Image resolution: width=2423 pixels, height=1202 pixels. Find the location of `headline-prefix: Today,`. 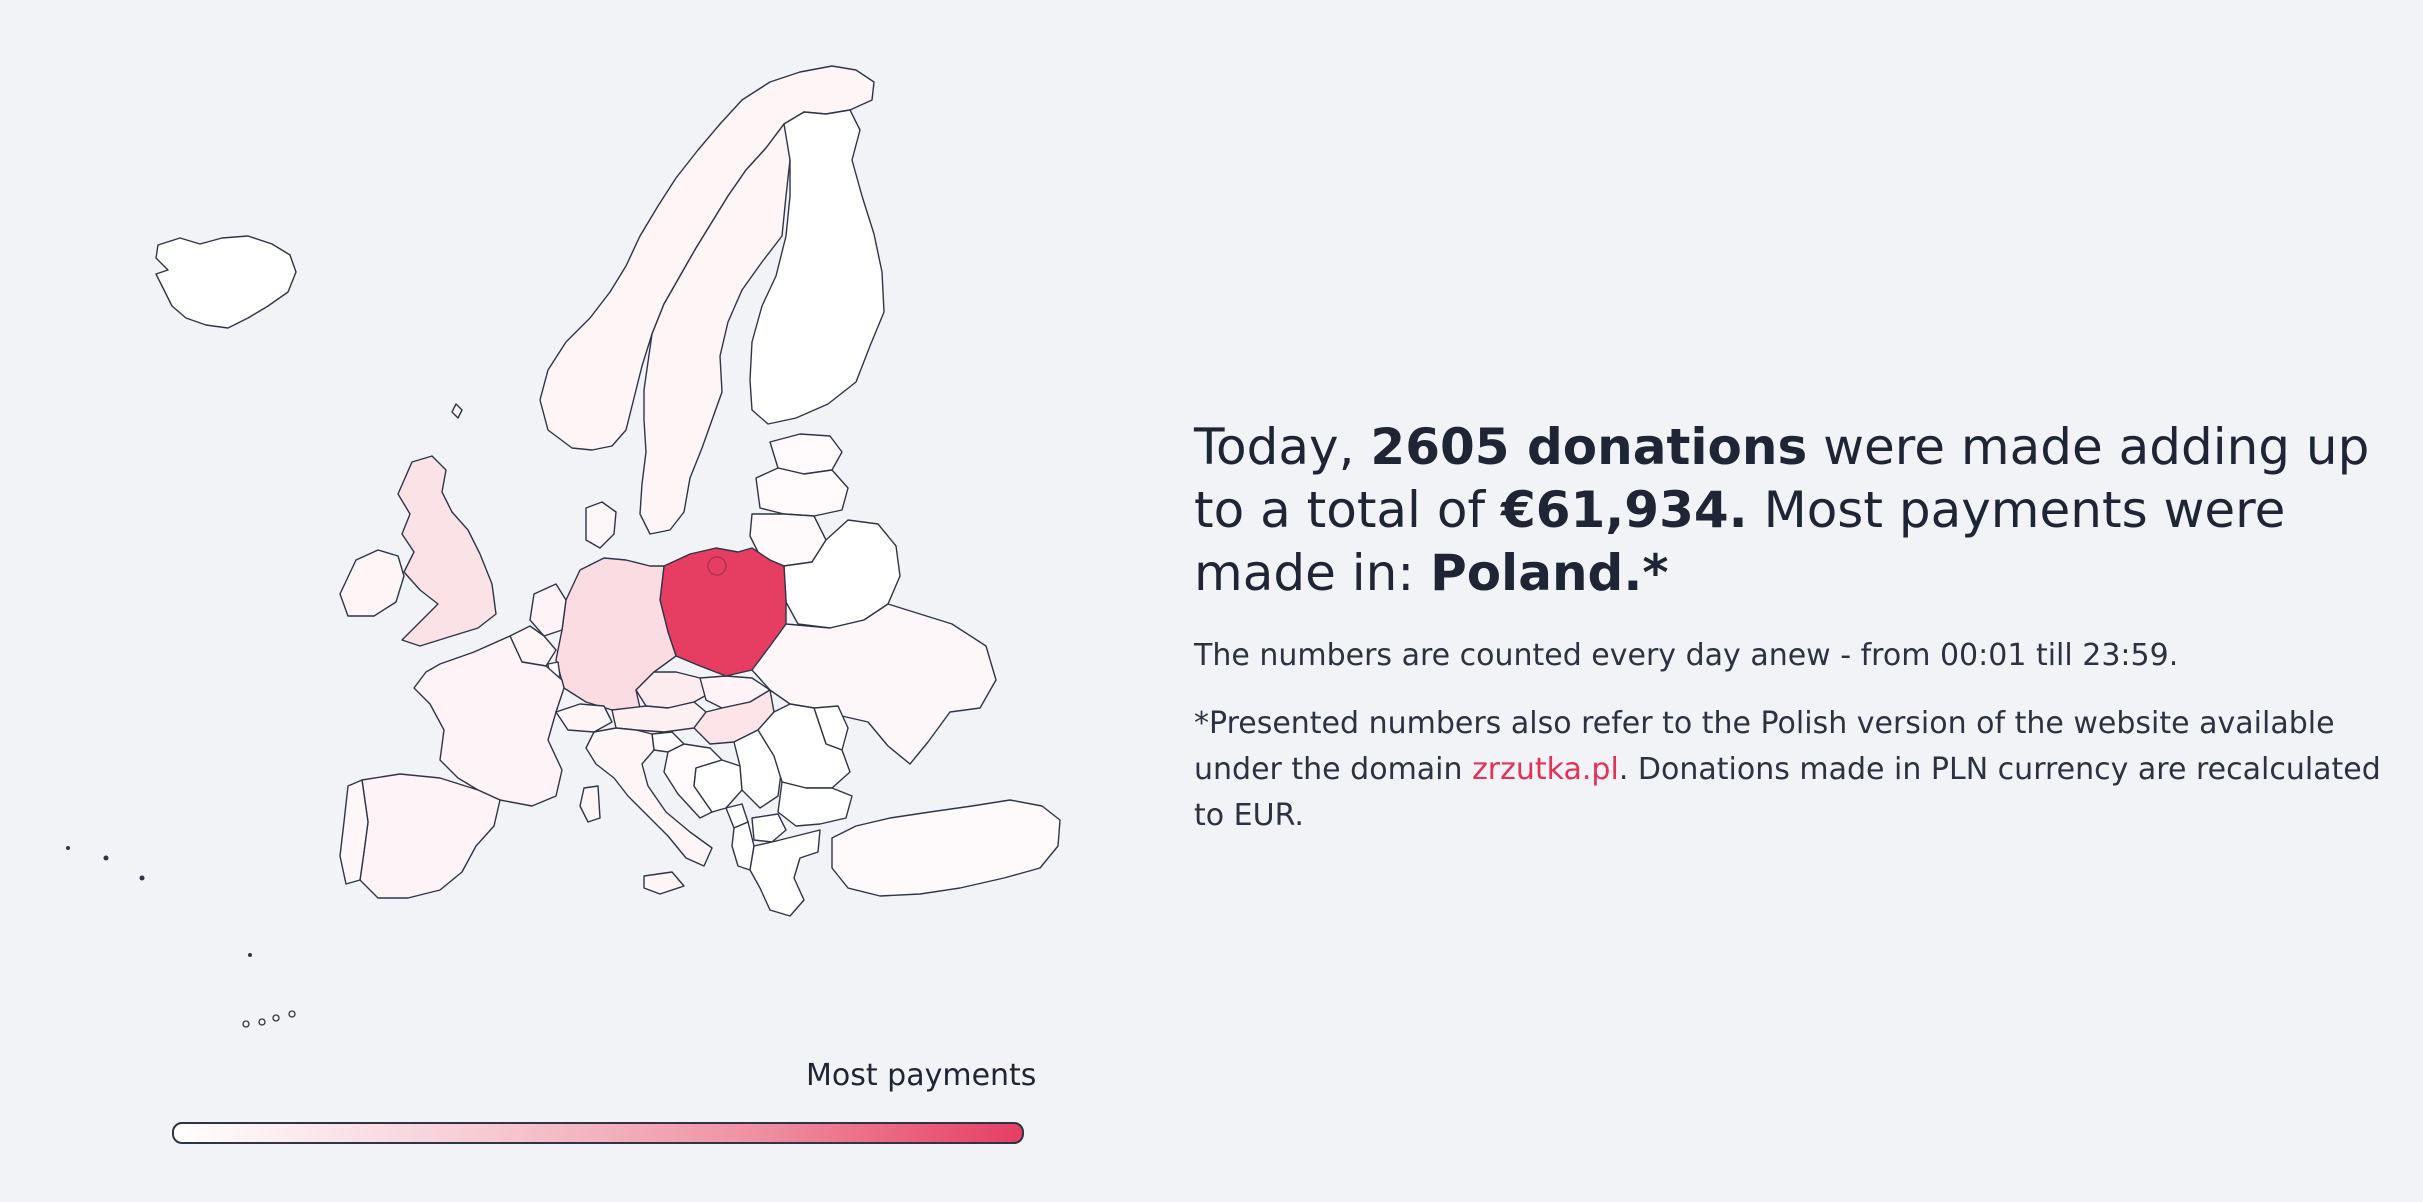

headline-prefix: Today, is located at coordinates (1282, 447).